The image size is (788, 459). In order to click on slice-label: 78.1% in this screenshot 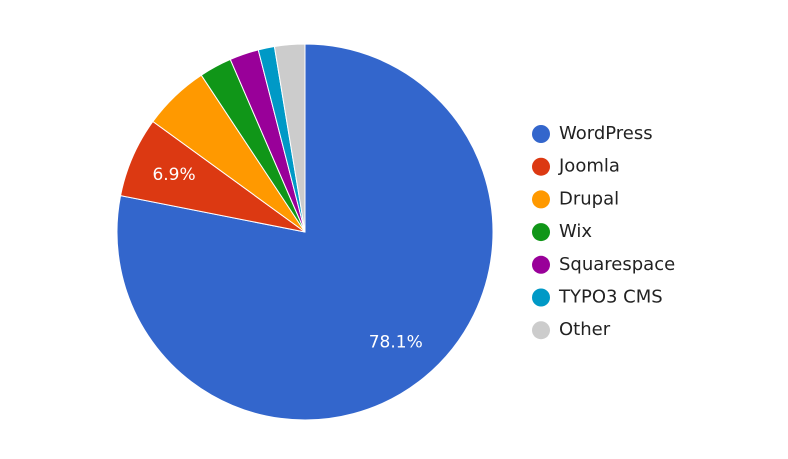, I will do `click(396, 342)`.